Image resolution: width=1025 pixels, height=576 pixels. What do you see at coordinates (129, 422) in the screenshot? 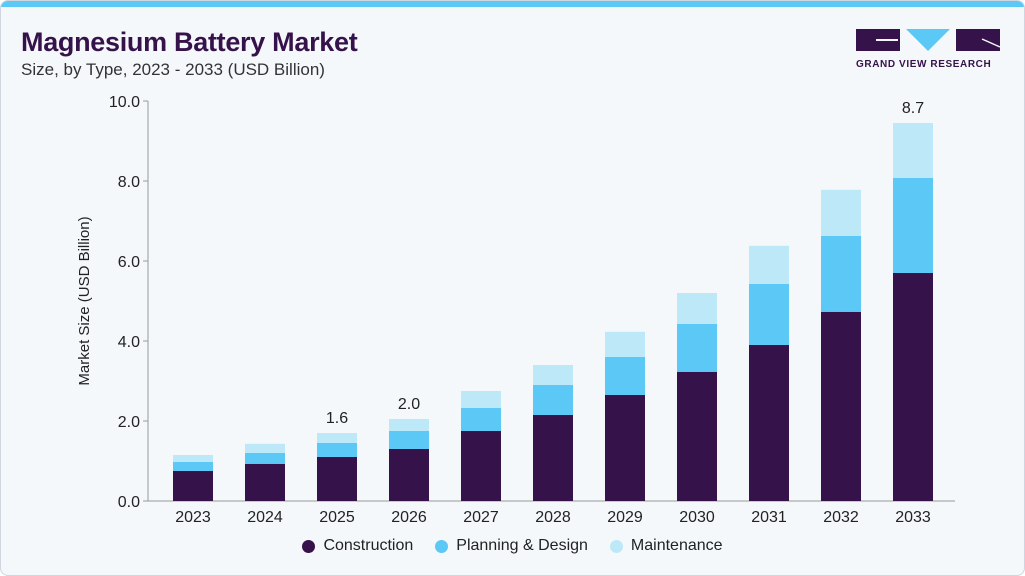
I see `y-tick-label: 2.0` at bounding box center [129, 422].